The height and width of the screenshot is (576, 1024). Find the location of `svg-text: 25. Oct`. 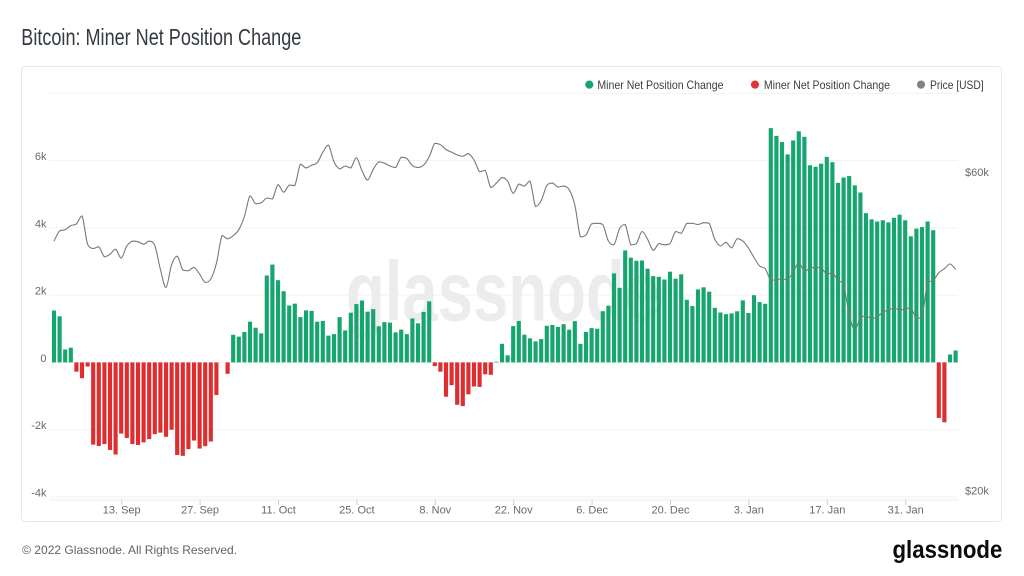

svg-text: 25. Oct is located at coordinates (356, 511).